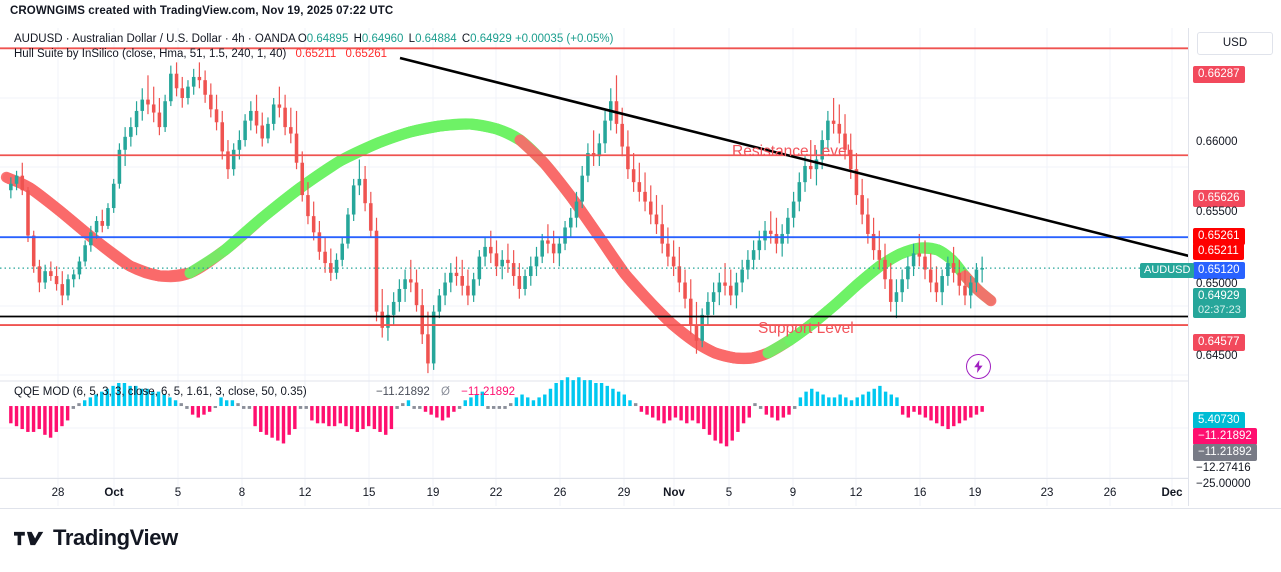 The image size is (1281, 572). Describe the element at coordinates (1219, 198) in the screenshot. I see `price-pill-soft-red: 0.65626` at that location.